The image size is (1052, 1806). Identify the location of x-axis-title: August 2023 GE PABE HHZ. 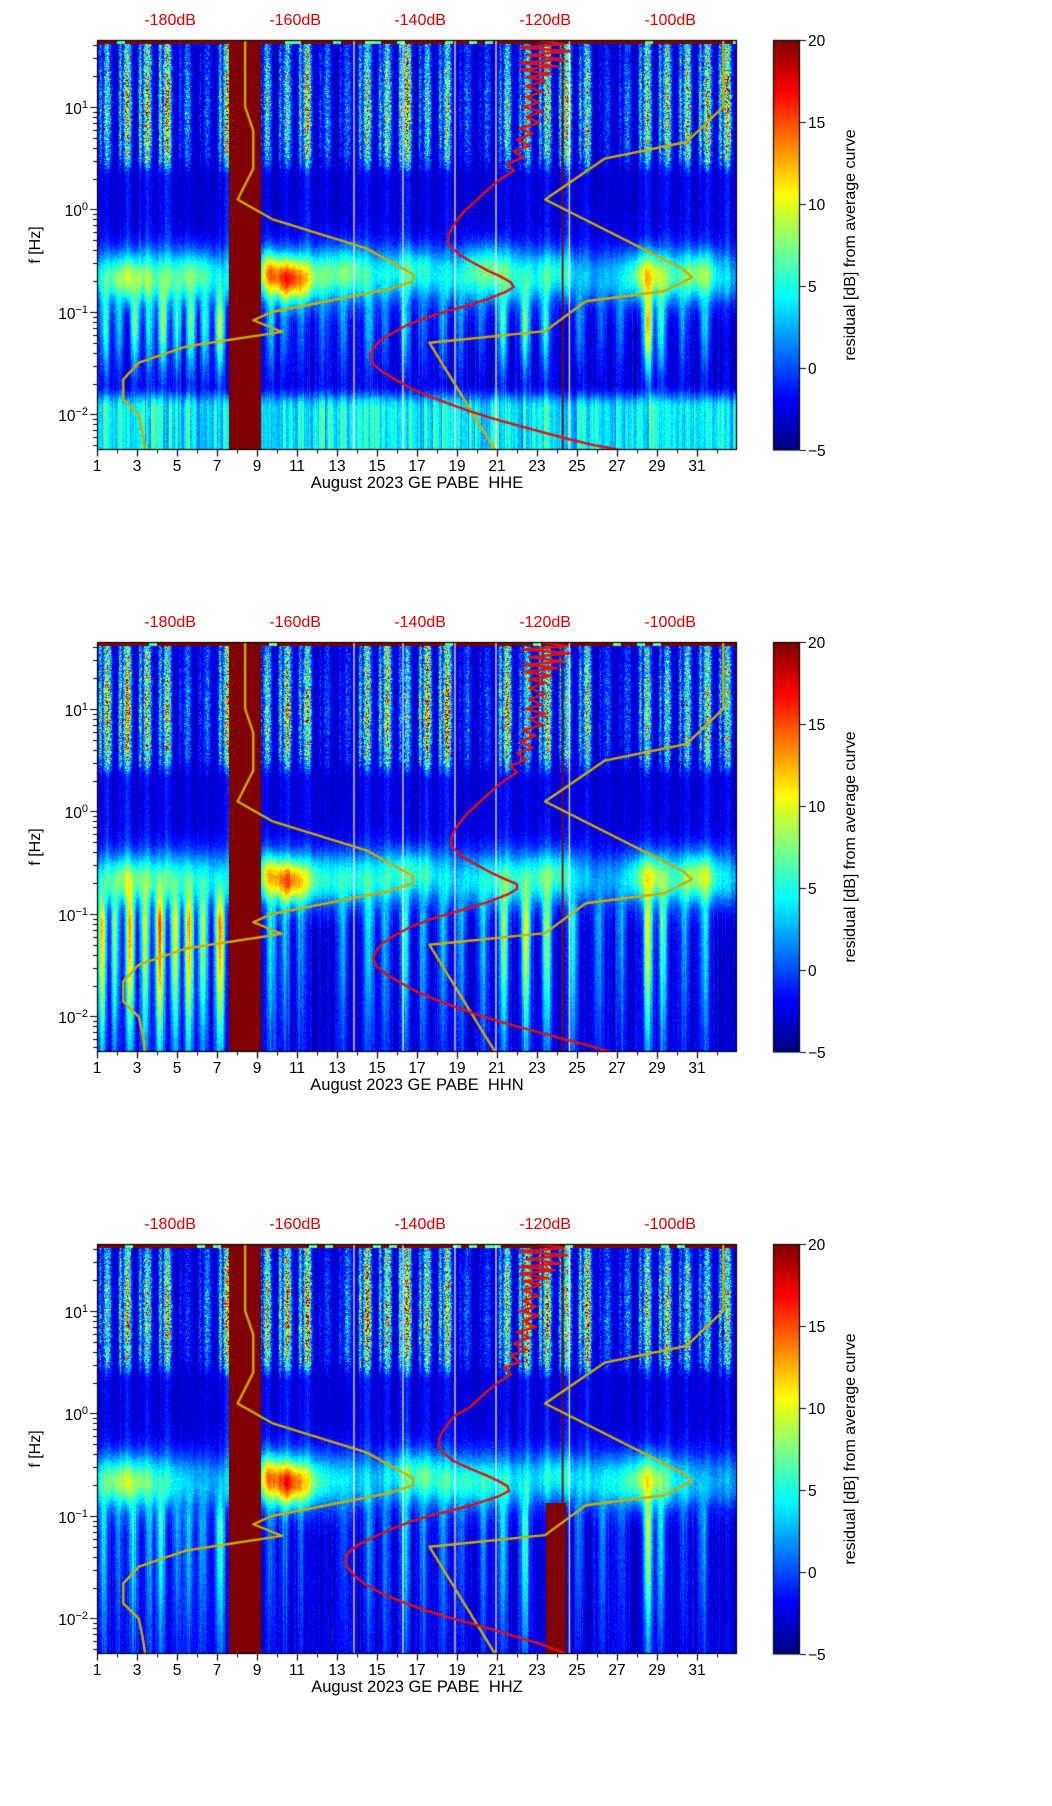
(417, 1687).